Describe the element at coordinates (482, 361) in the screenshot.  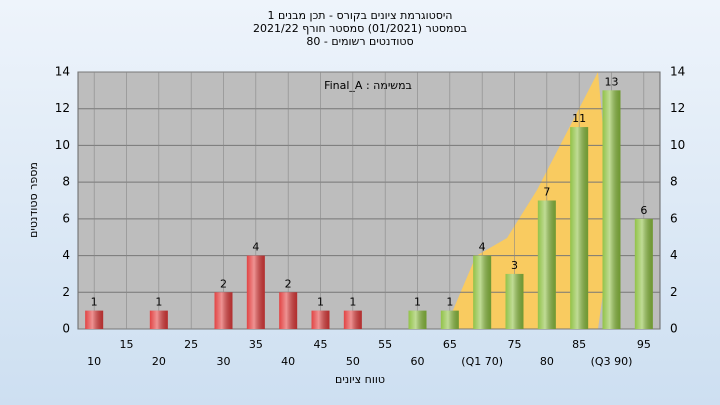
I see `x-tick-label: (Q1 70)` at that location.